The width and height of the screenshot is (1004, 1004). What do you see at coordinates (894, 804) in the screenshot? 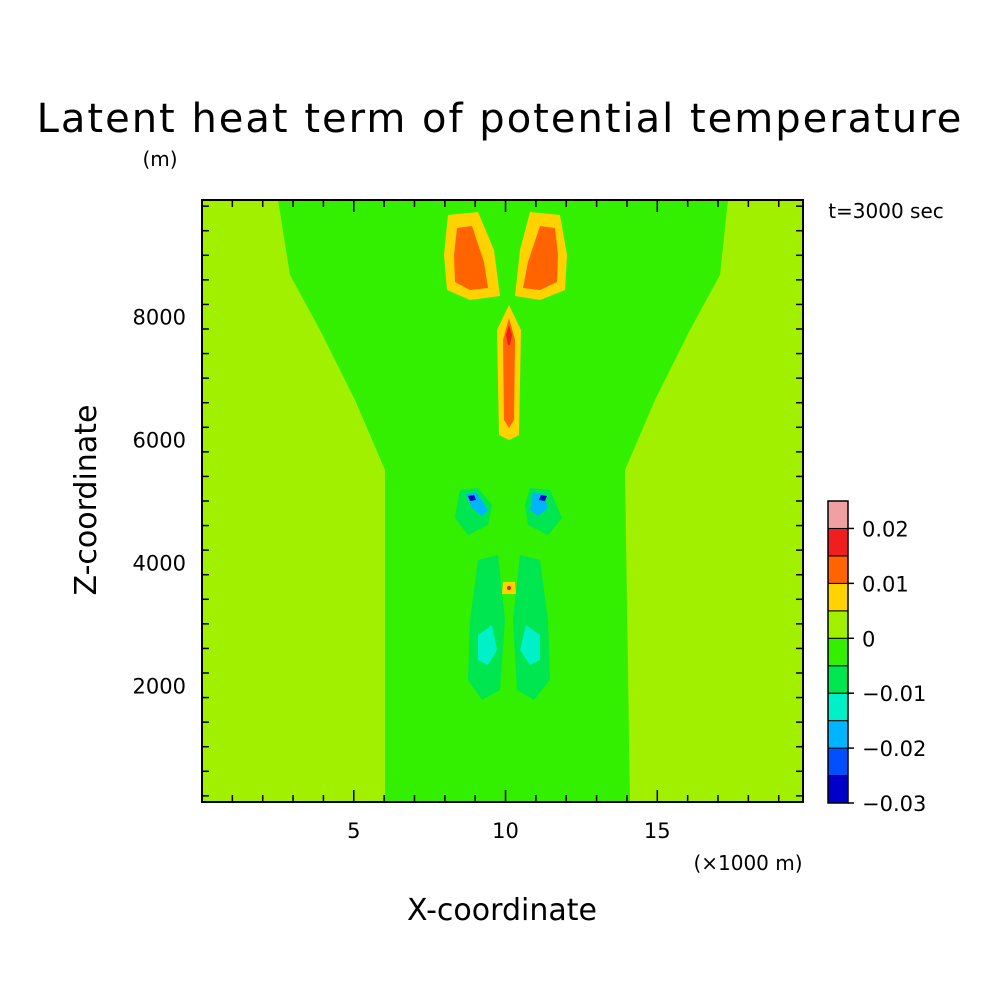
I see `colorbar-tick-label: −0.03` at bounding box center [894, 804].